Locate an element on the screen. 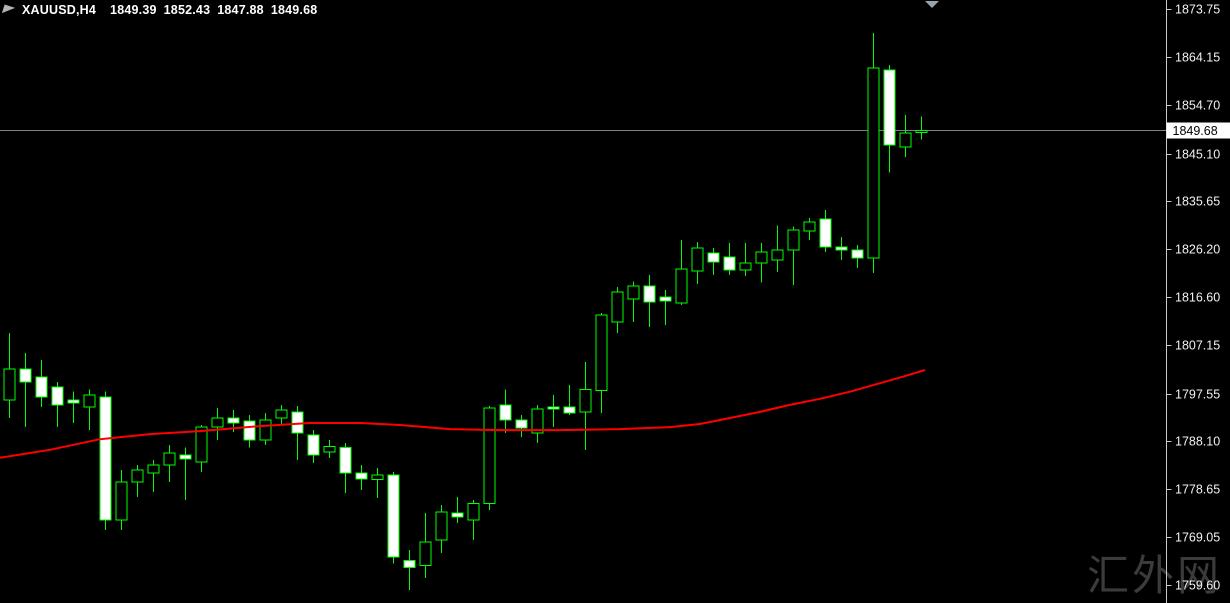 This screenshot has height=603, width=1230. y-axis-tick-label: 1788.10 is located at coordinates (1197, 442).